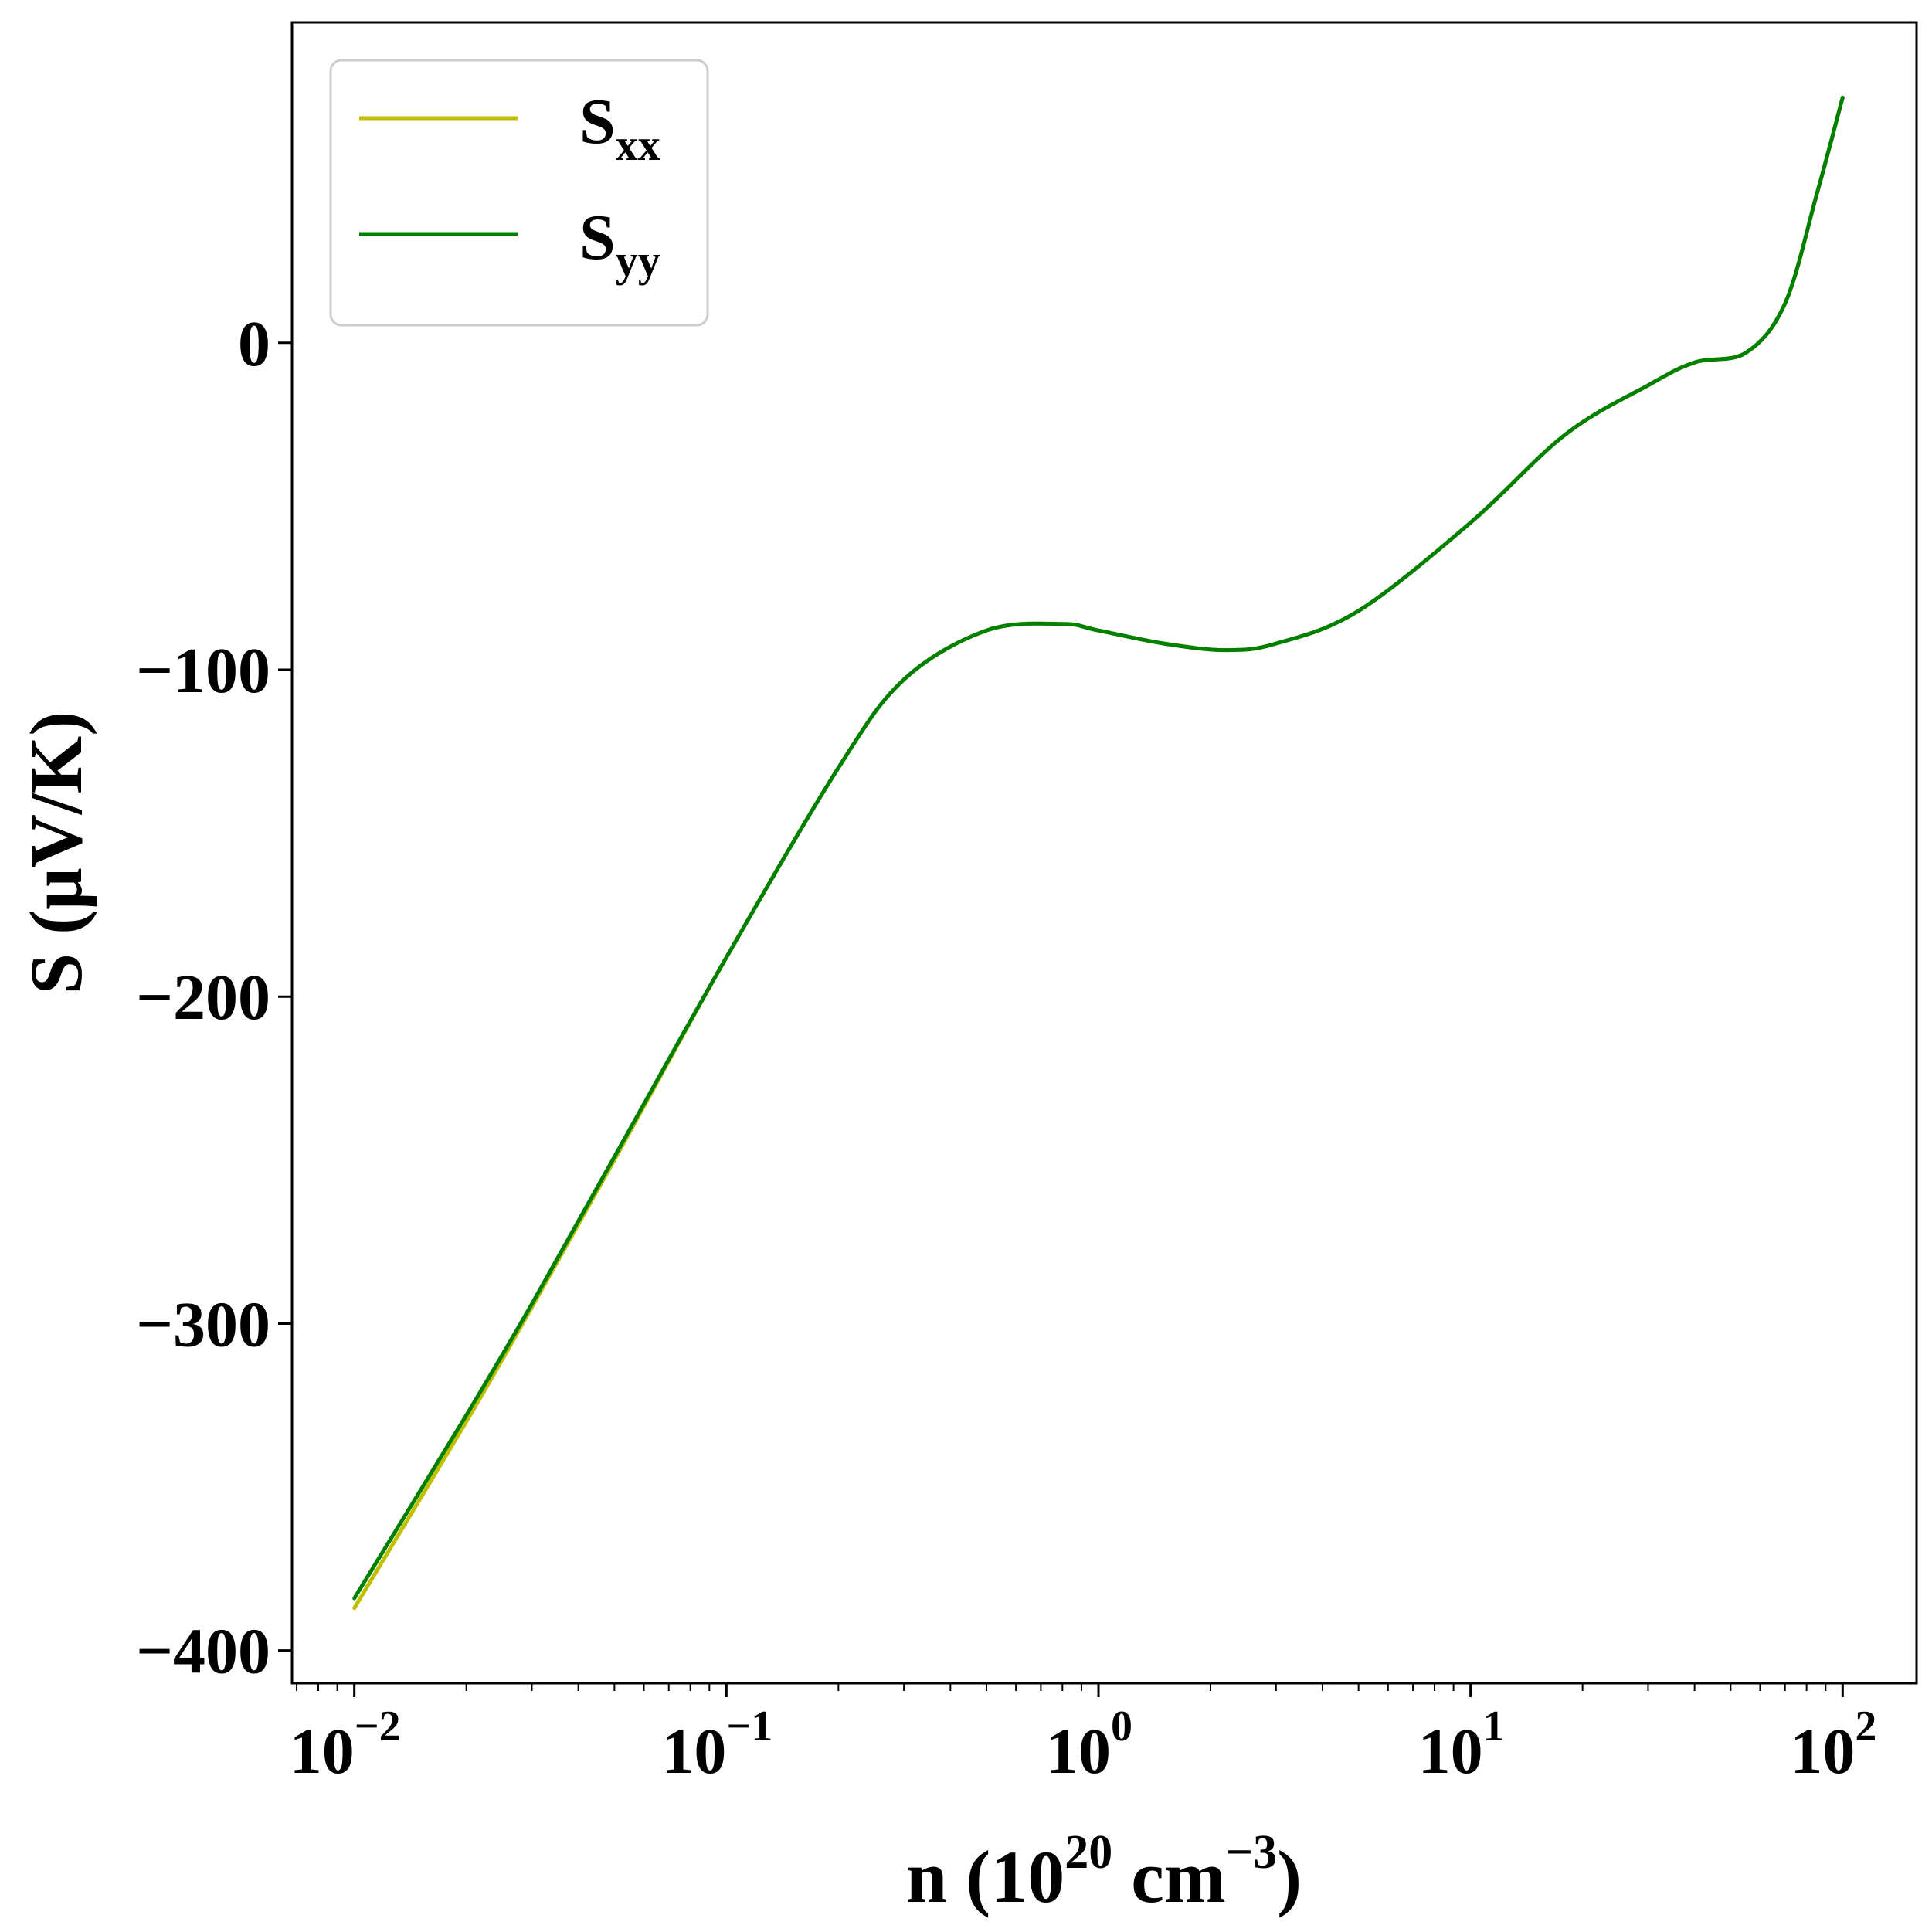 The height and width of the screenshot is (1925, 1932). I want to click on y-tick-label: 0, so click(254, 344).